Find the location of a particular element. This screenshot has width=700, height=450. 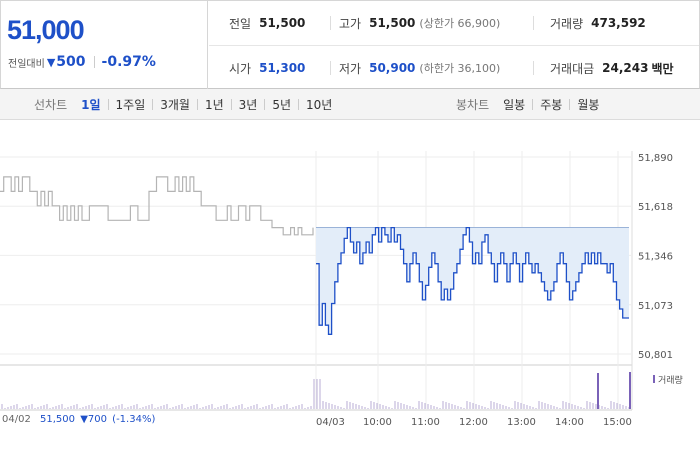

tab-daily: 일봉 is located at coordinates (514, 105).